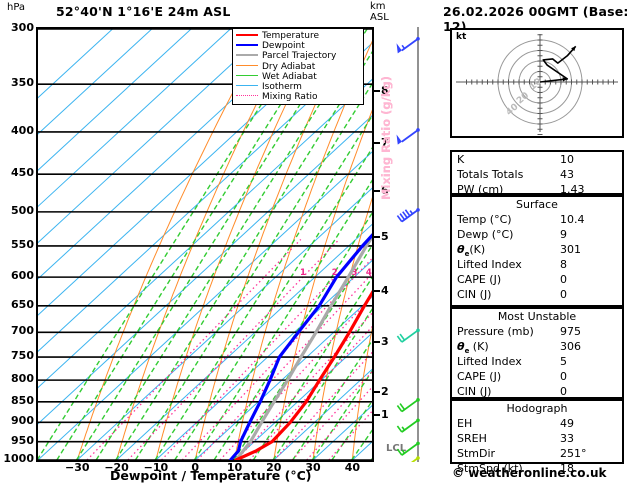 This screenshot has width=629, height=486. What do you see at coordinates (563, 234) in the screenshot?
I see `index-value: 9` at bounding box center [563, 234].